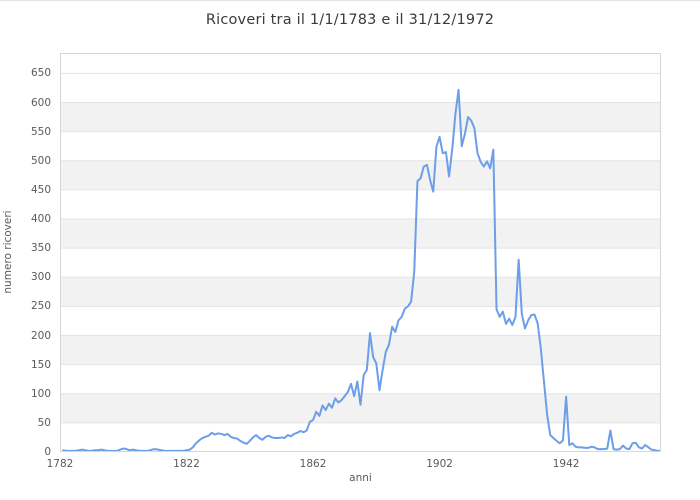 Image resolution: width=700 pixels, height=500 pixels. I want to click on y-tick-label: 100, so click(40, 393).